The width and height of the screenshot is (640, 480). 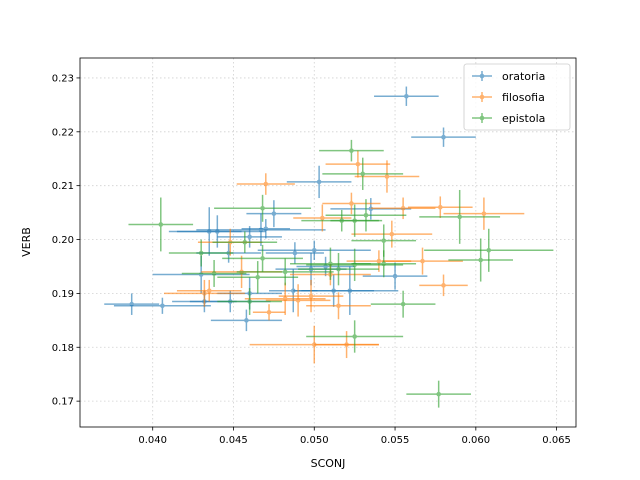 What do you see at coordinates (233, 440) in the screenshot?
I see `x-tick-label: 0.045` at bounding box center [233, 440].